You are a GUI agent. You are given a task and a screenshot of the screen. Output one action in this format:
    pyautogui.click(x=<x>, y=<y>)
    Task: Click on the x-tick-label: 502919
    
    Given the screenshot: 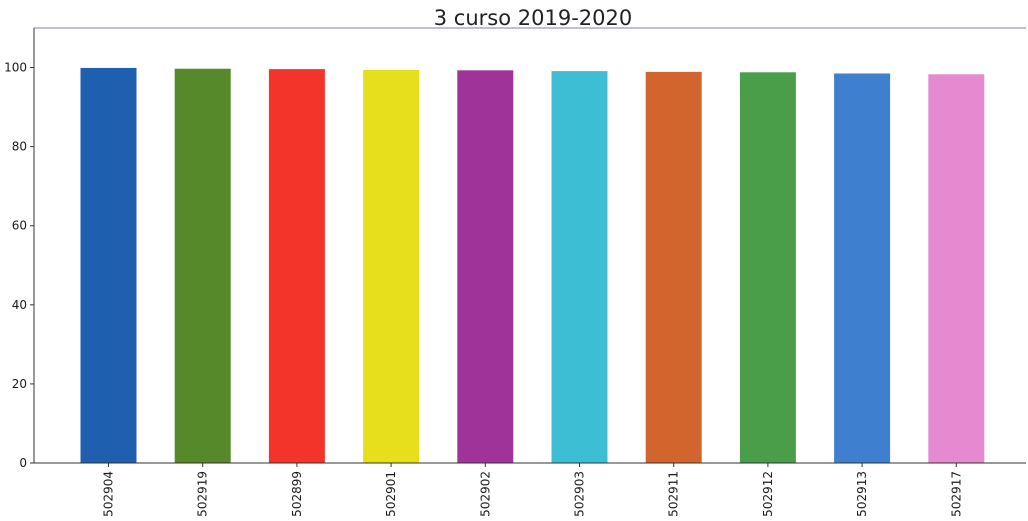 What is the action you would take?
    pyautogui.click(x=203, y=494)
    